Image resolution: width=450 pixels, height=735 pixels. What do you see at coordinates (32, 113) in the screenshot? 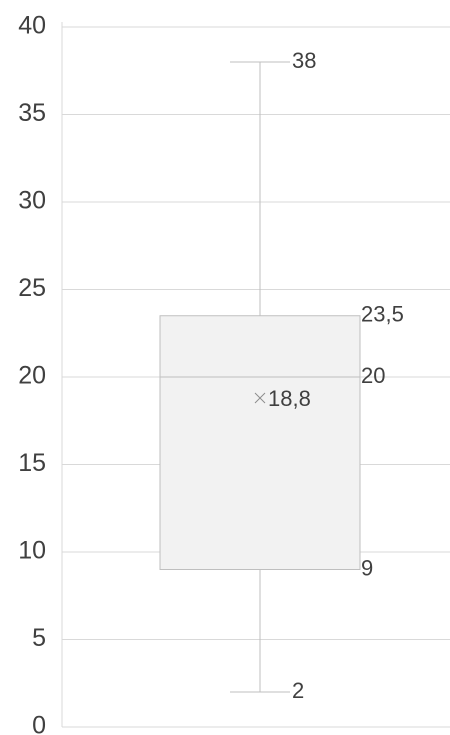
I see `y-tick-label: 35` at bounding box center [32, 113].